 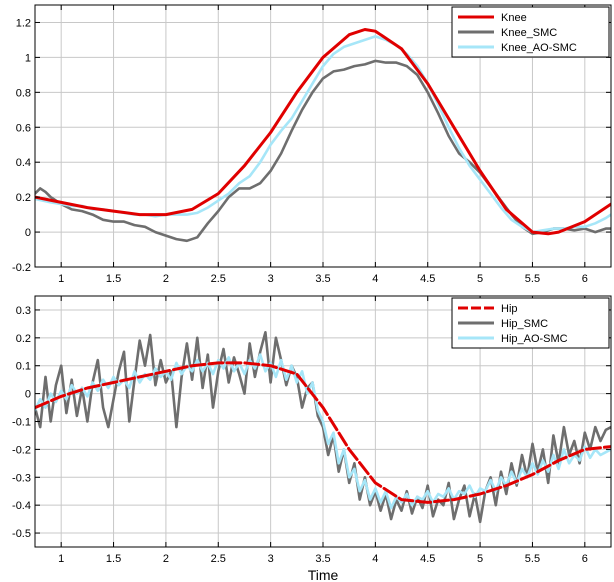 I want to click on y-tick-label: -0.5, so click(x=21, y=534).